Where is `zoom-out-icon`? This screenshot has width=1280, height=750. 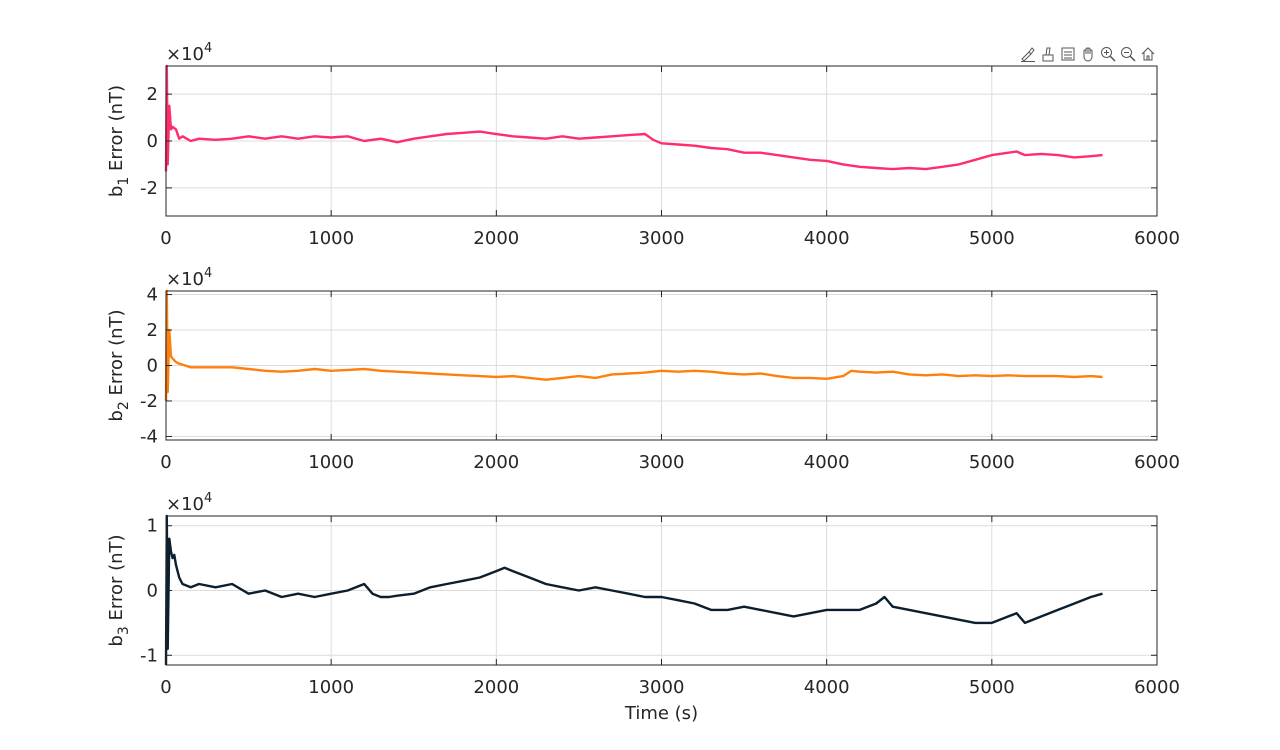 zoom-out-icon is located at coordinates (1127, 53).